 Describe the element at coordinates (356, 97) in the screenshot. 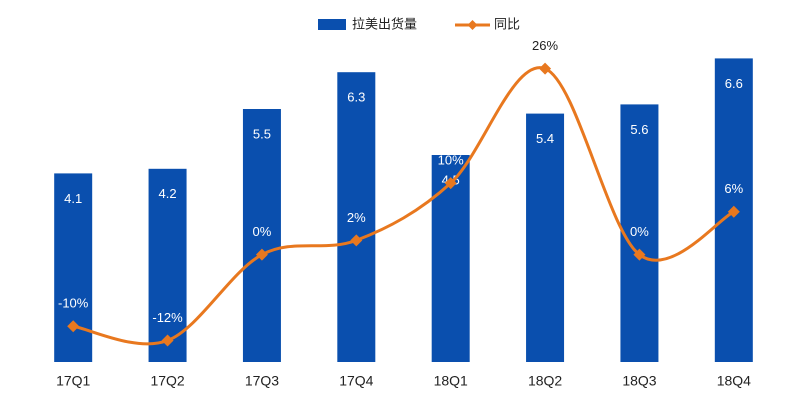

I see `data-label: 6.3` at that location.